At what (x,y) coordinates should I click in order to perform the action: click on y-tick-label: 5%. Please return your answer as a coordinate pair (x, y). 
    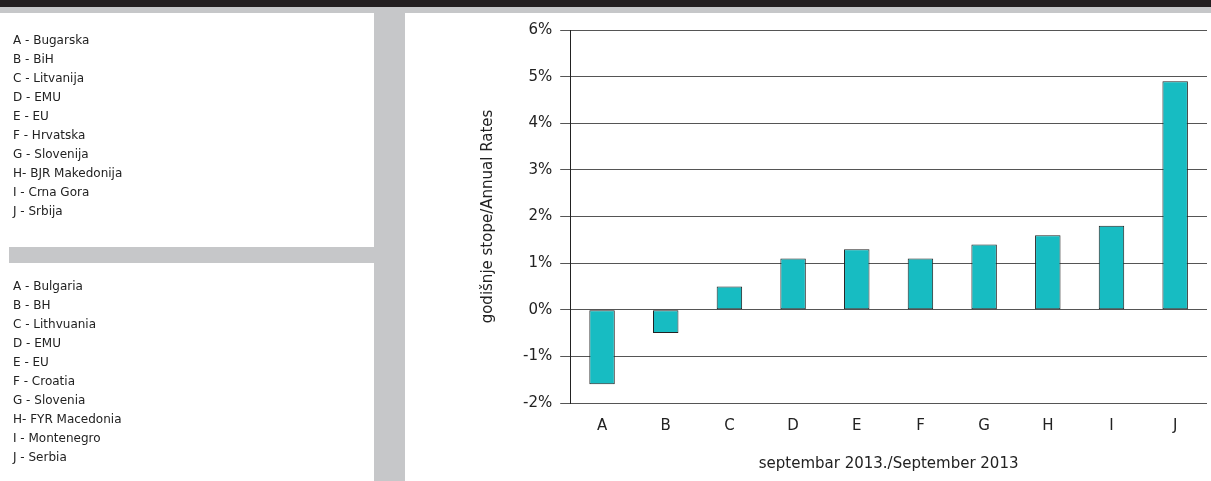
    Looking at the image, I should click on (540, 75).